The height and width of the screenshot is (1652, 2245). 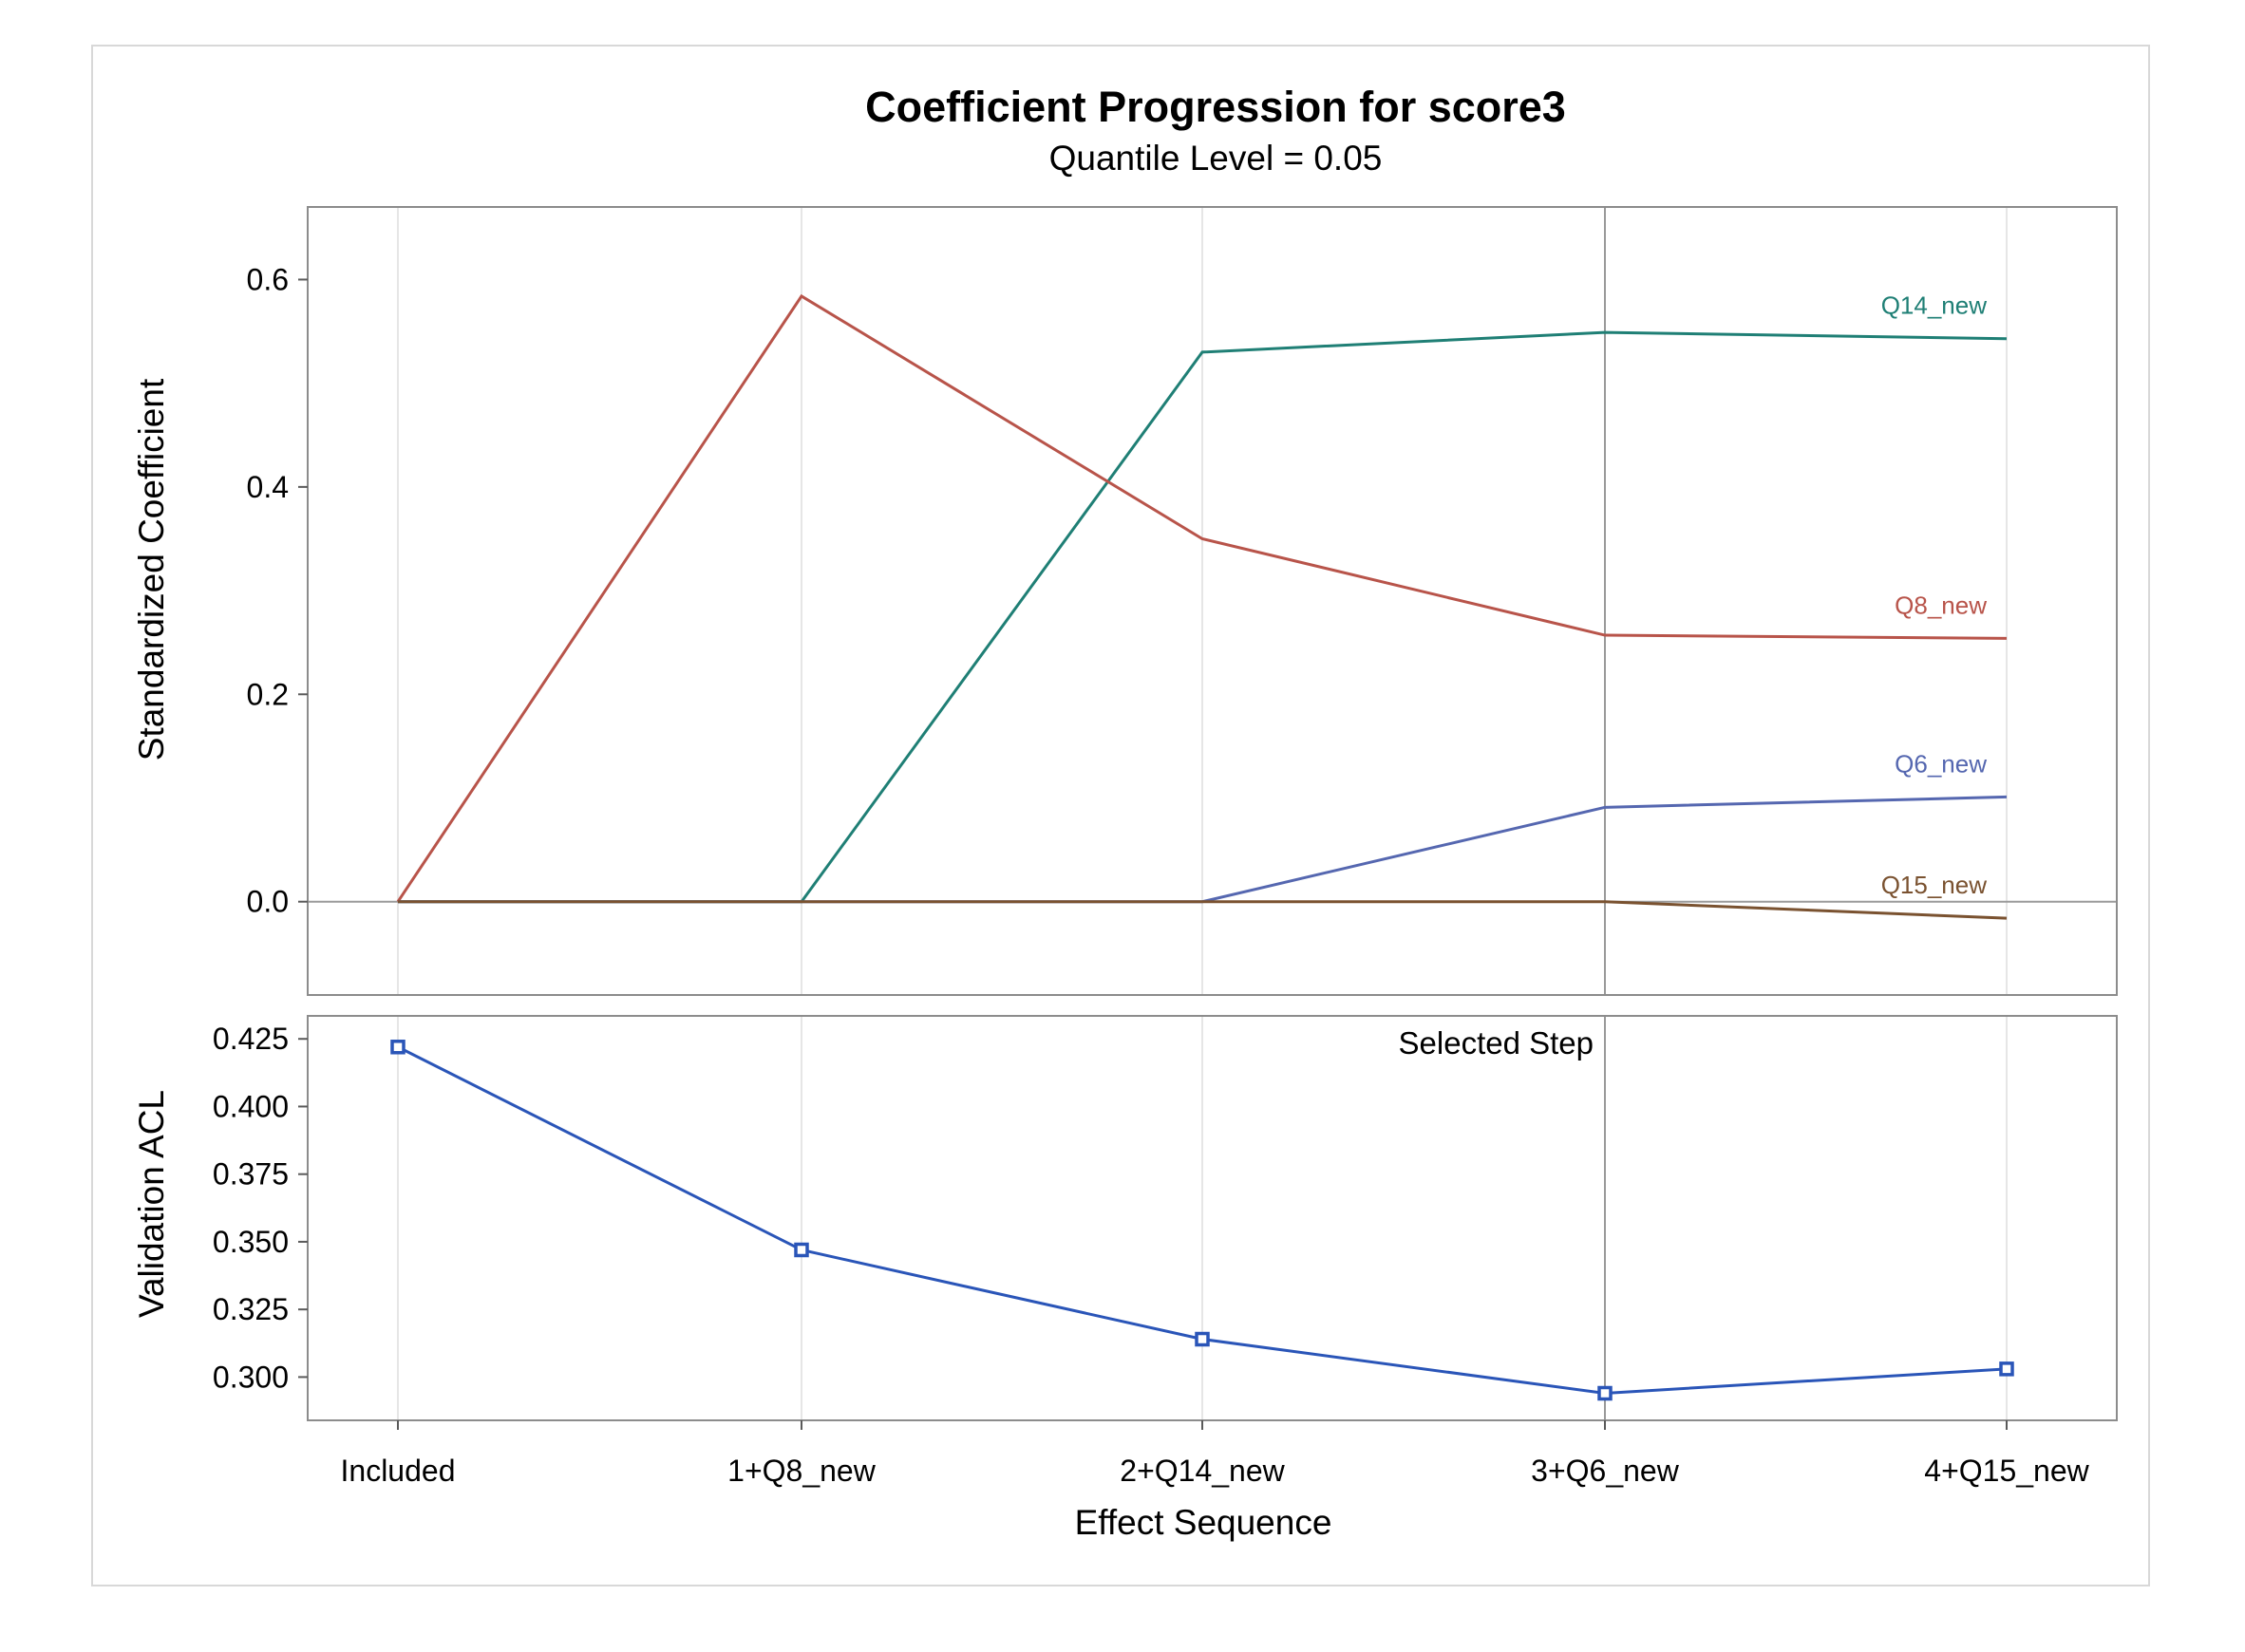 I want to click on series-label-Q14_new: Q14_new, so click(x=1934, y=305).